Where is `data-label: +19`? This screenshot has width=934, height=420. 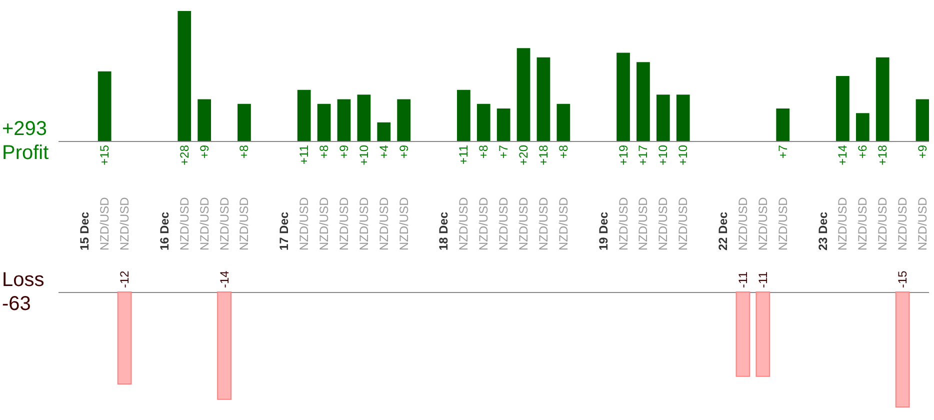 data-label: +19 is located at coordinates (623, 155).